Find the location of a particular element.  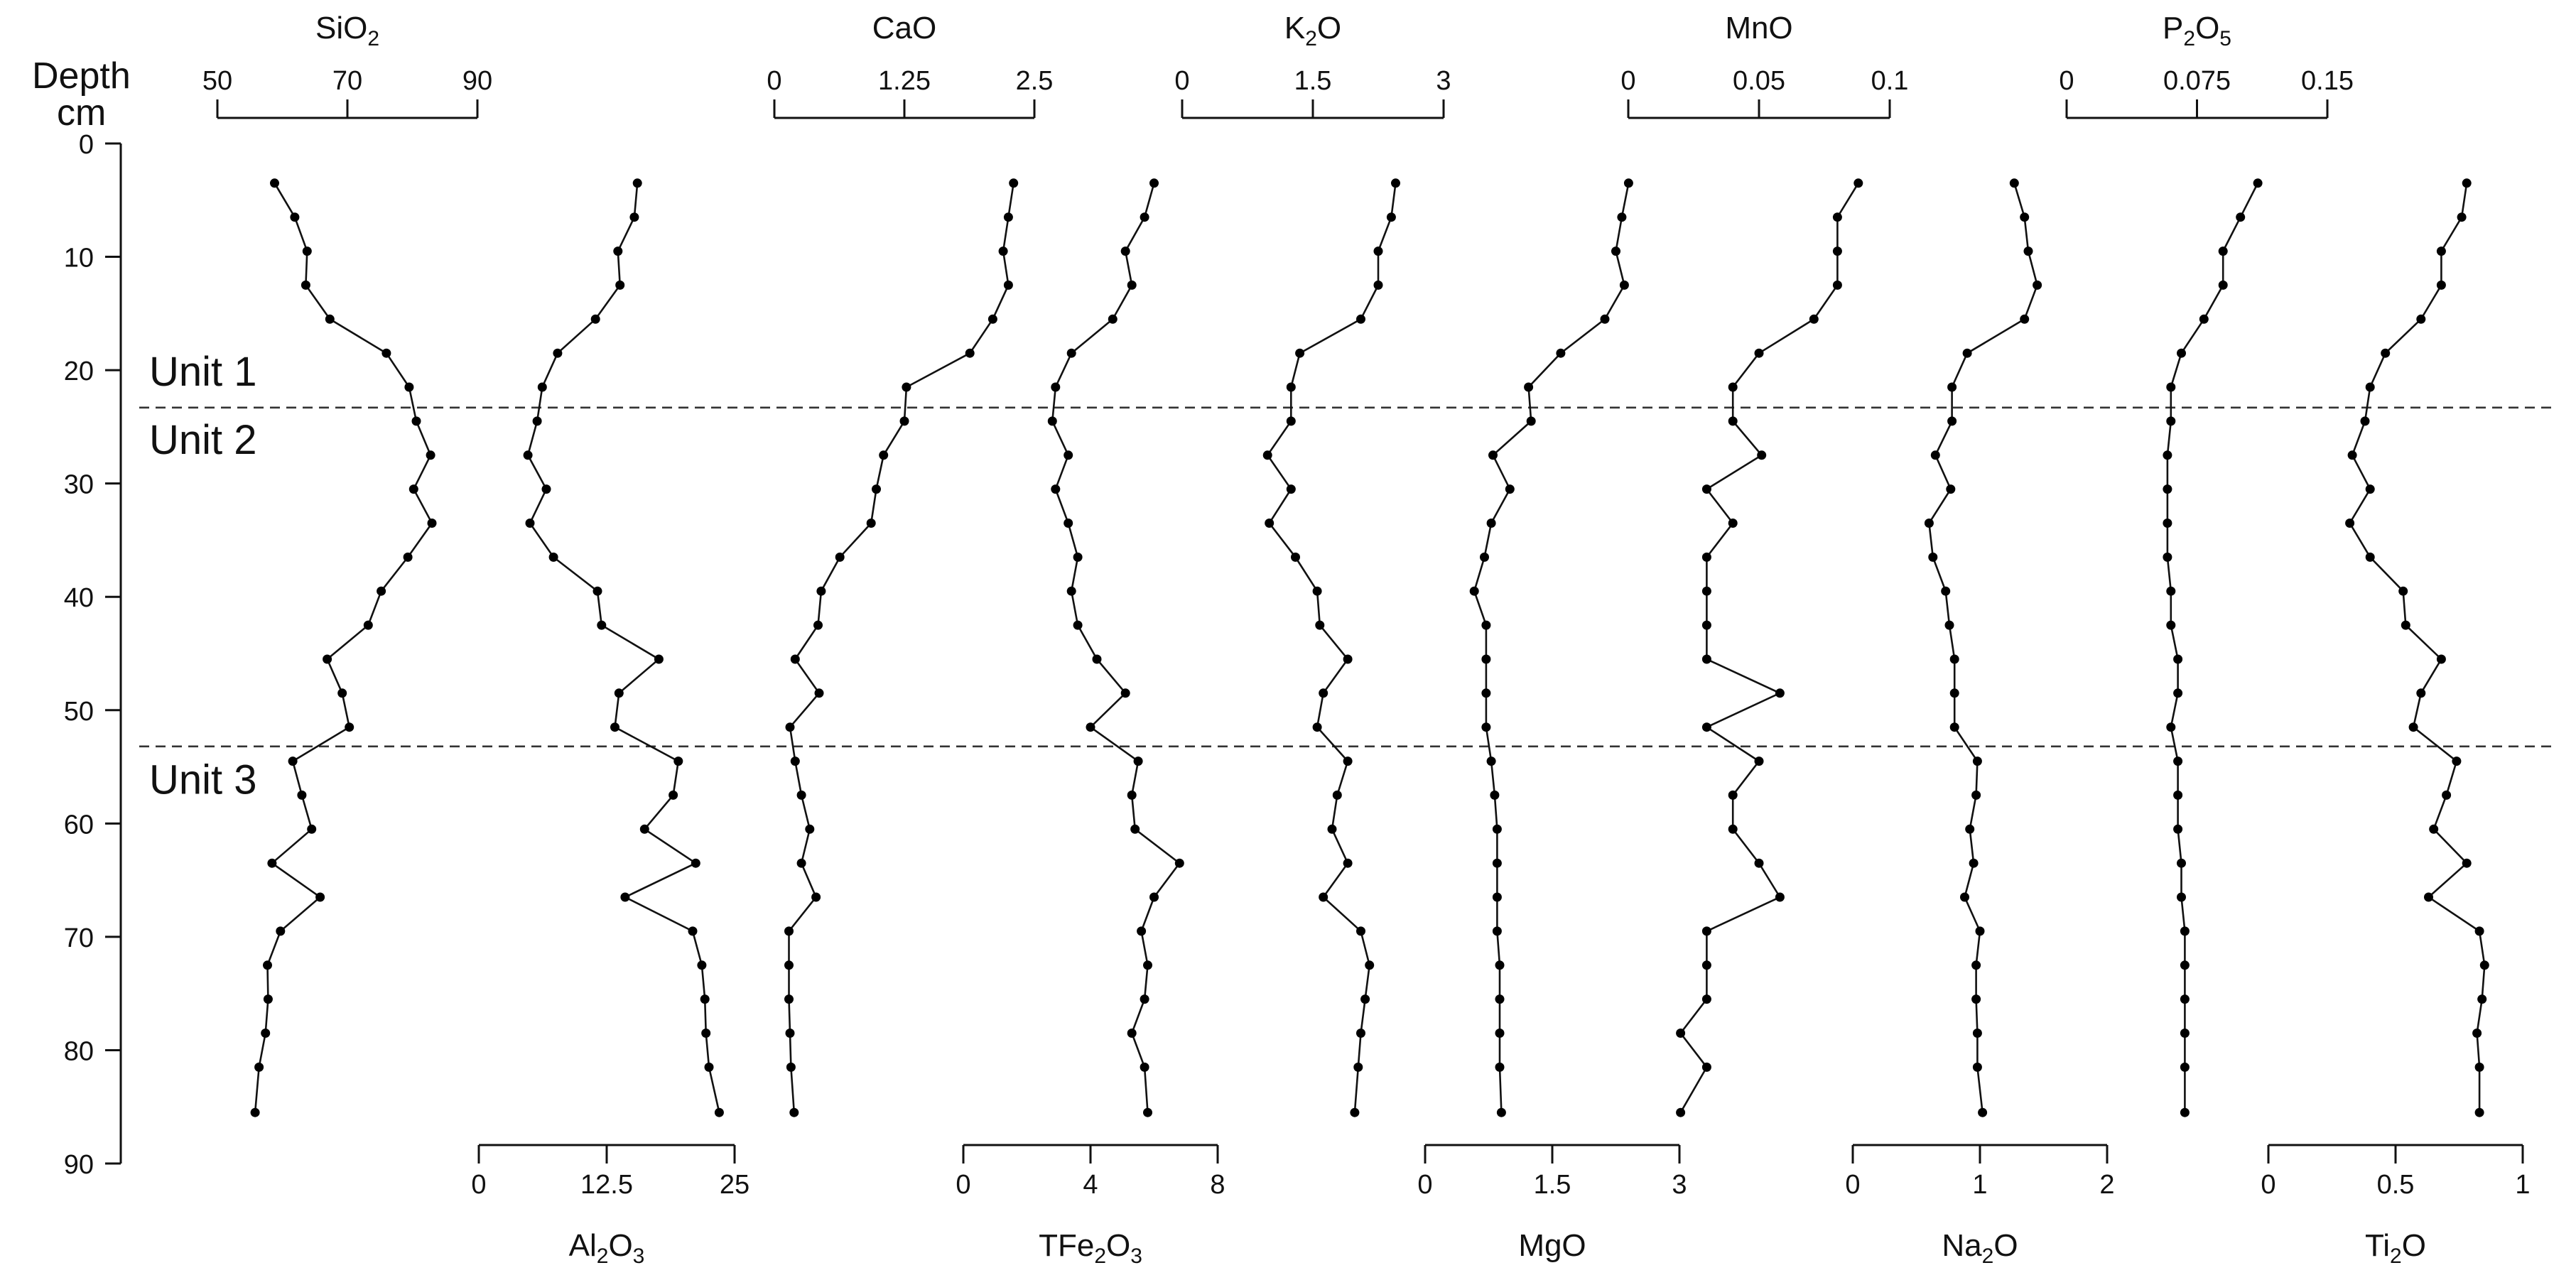

value-tick-label: 0.05 is located at coordinates (1759, 81).